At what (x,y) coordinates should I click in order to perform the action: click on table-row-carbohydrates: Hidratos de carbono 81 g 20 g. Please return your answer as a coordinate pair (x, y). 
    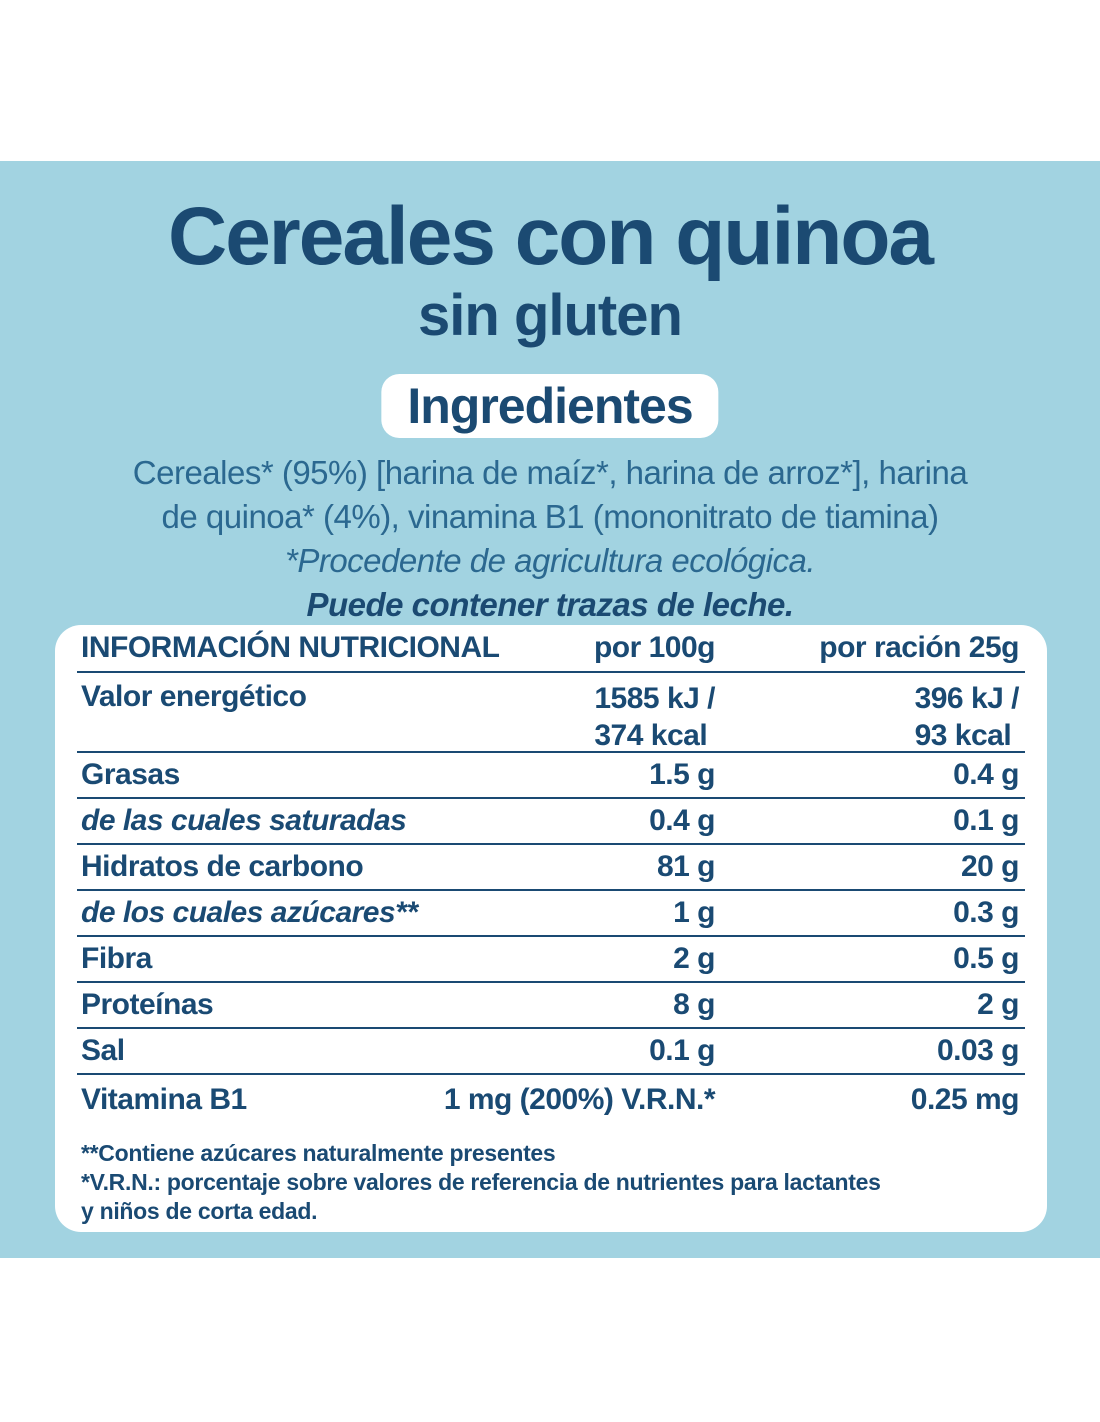
    Looking at the image, I should click on (551, 868).